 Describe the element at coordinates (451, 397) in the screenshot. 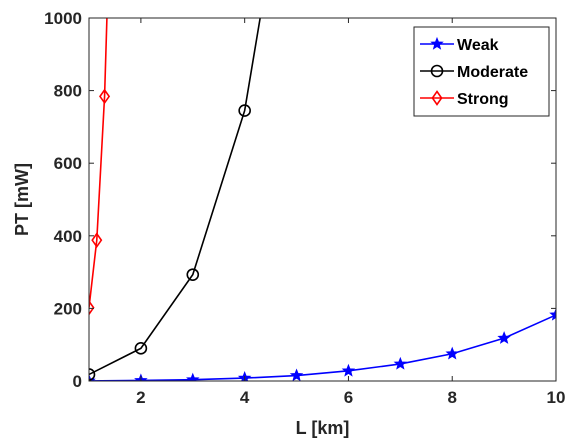

I see `x-tick-label: 8` at that location.